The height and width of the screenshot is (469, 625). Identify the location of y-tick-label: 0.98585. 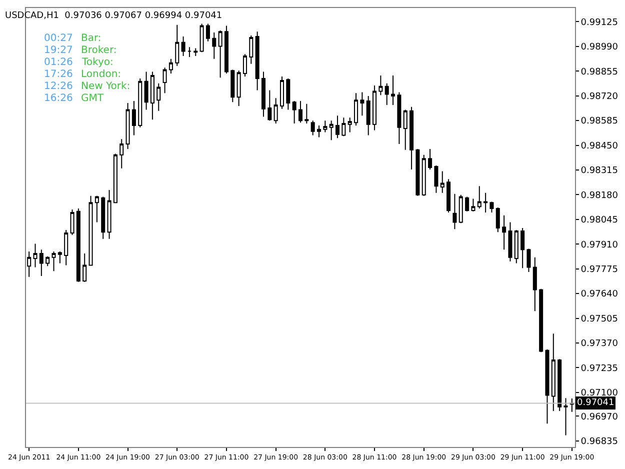
(599, 121).